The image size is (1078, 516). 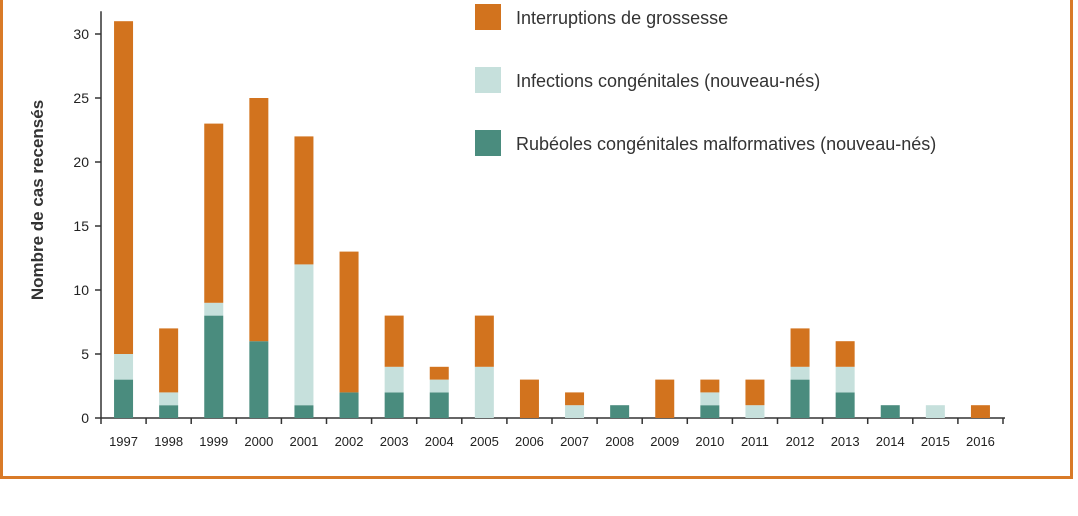 I want to click on legend-label: Infections congénitales (nouveau-nés), so click(x=668, y=81).